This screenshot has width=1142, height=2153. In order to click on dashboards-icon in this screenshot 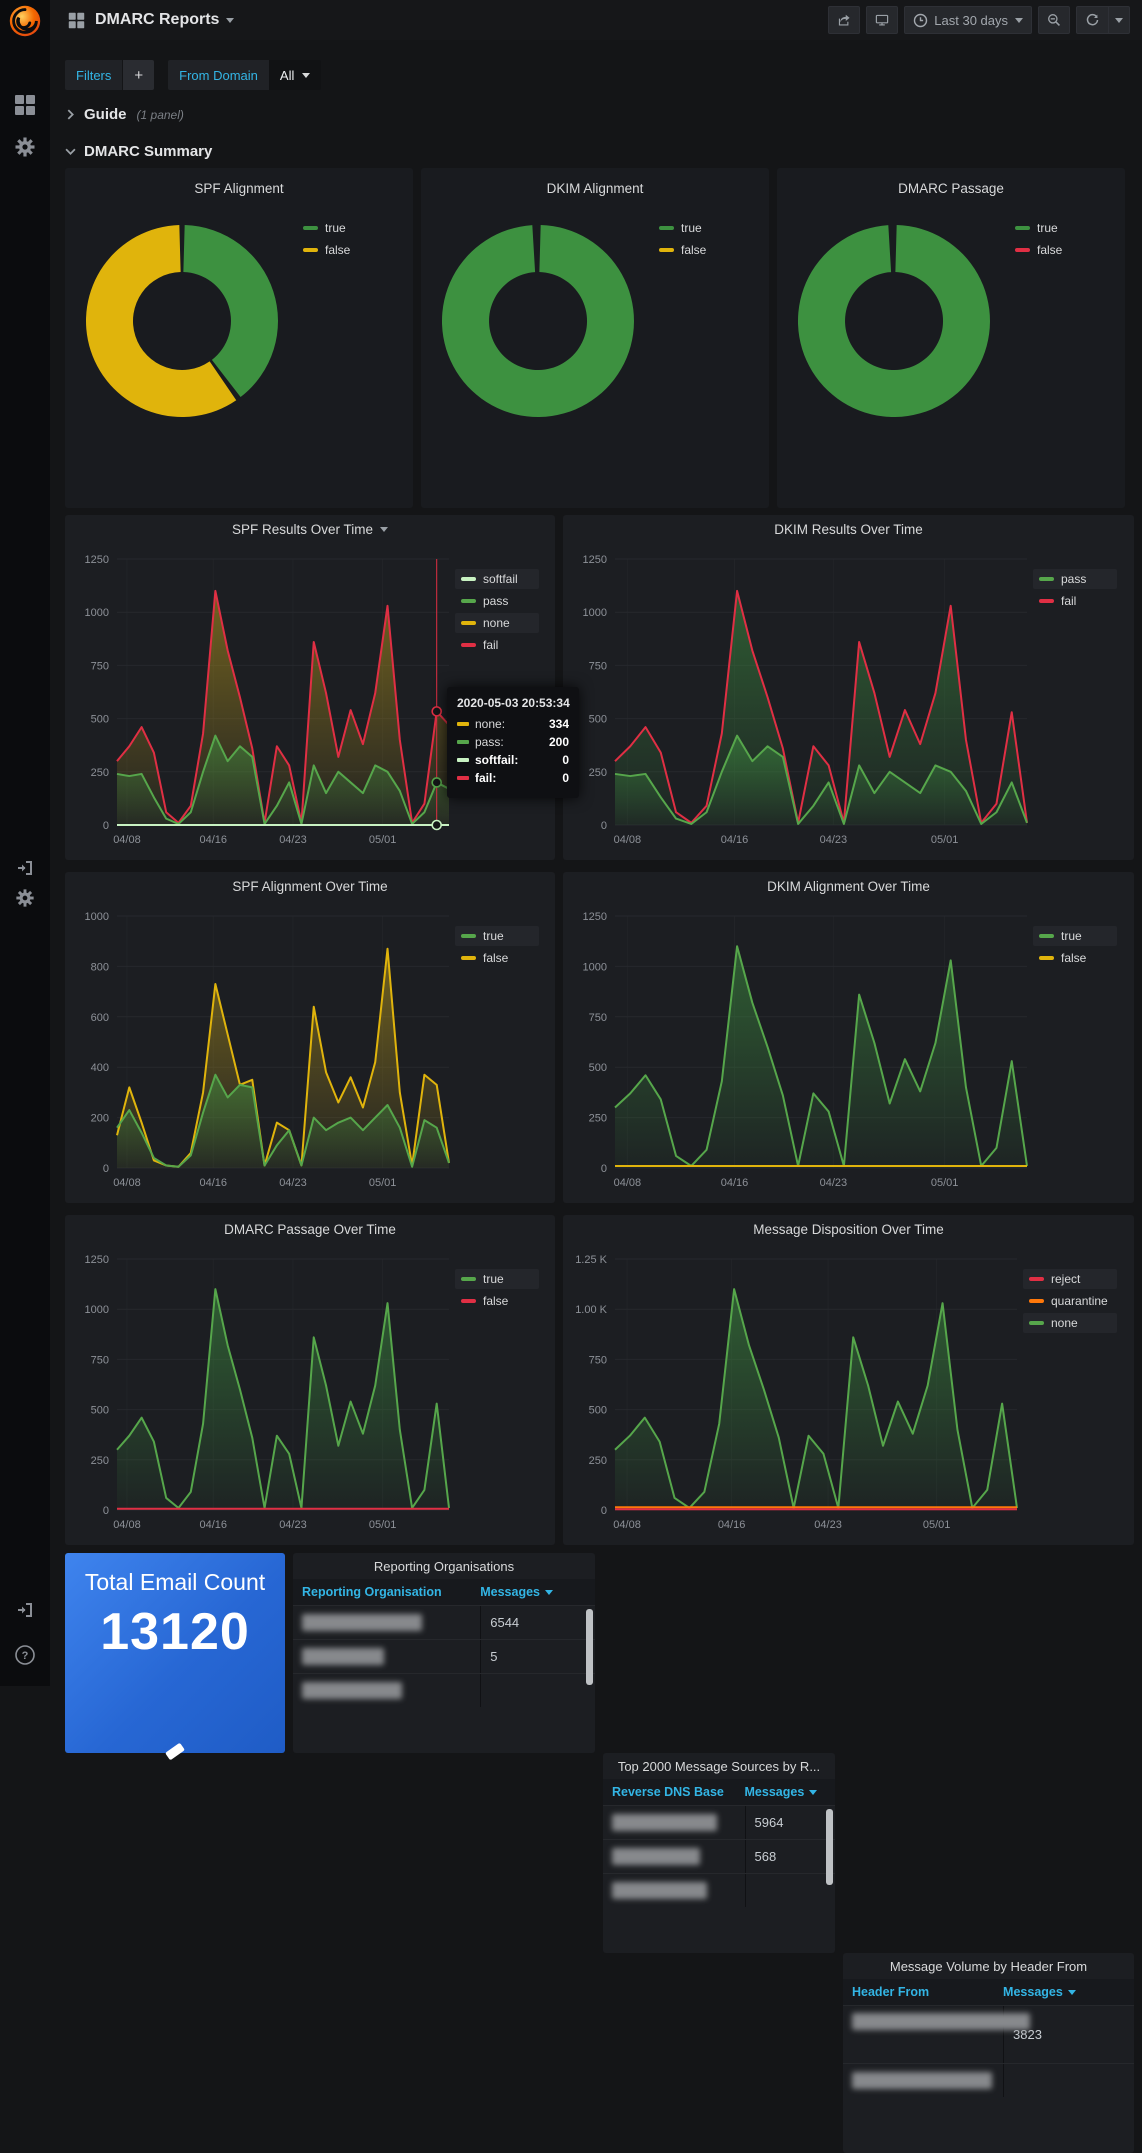, I will do `click(25, 105)`.